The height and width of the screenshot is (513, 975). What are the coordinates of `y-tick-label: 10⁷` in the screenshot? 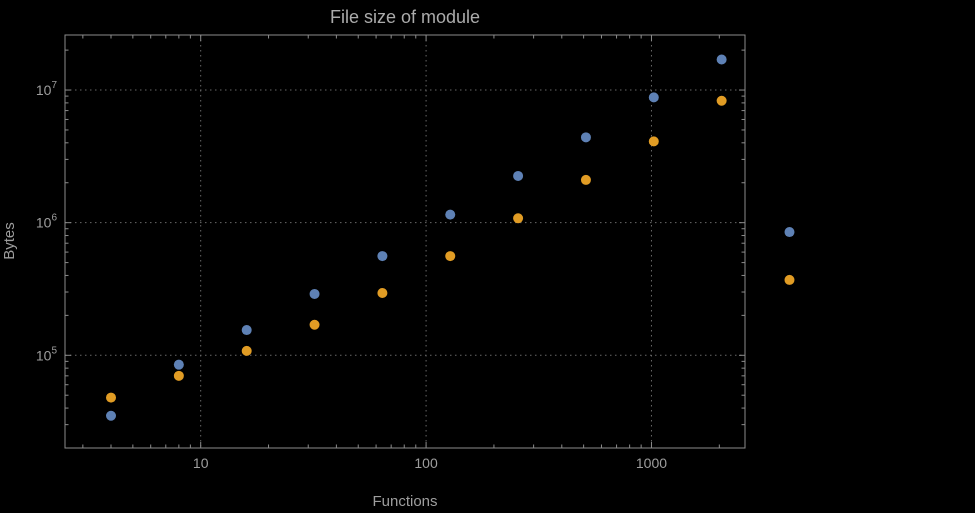 It's located at (47, 89).